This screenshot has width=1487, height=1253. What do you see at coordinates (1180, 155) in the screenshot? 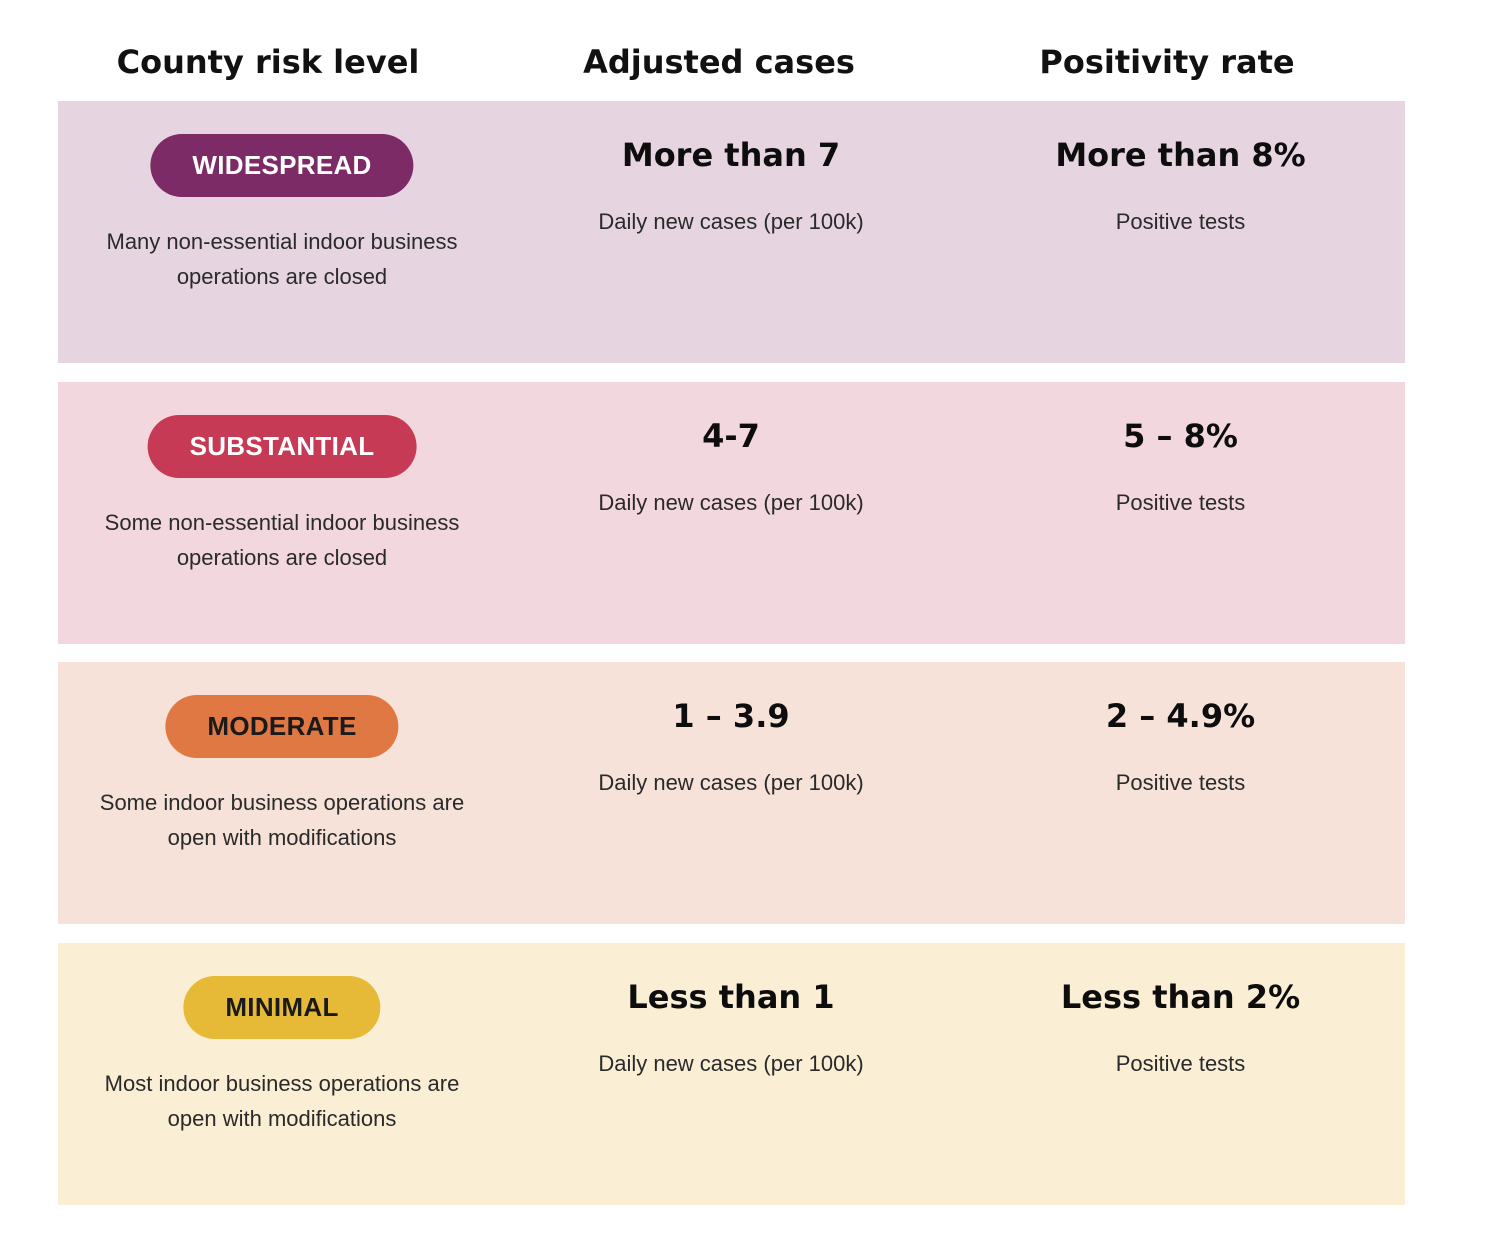
I see `positivity-rate-value: More than 8%` at bounding box center [1180, 155].